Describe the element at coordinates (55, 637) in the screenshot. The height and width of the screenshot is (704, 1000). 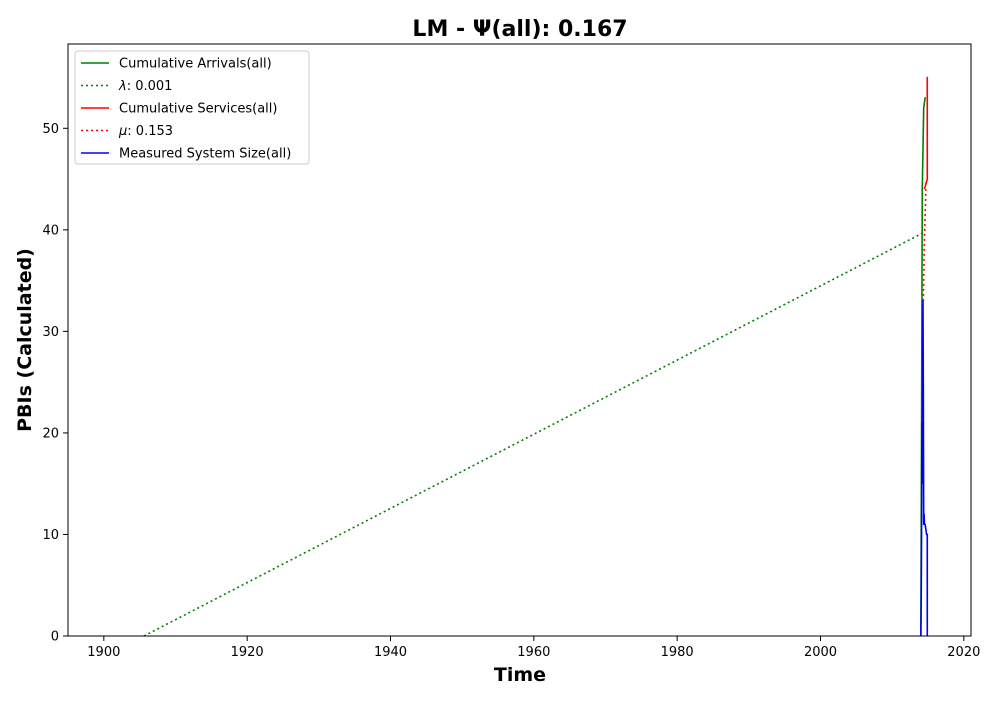
I see `y-tick-label: 0` at that location.